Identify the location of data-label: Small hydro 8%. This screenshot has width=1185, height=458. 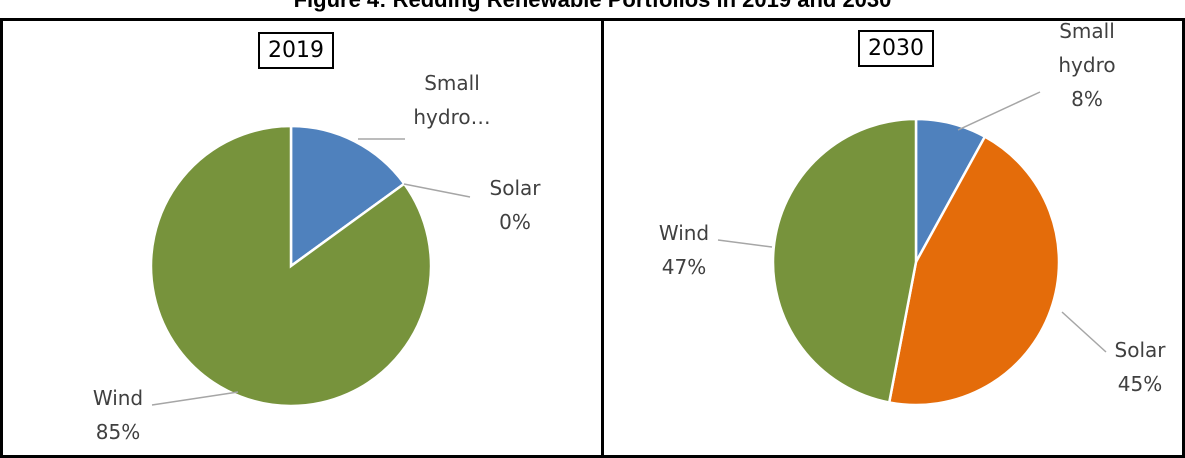
(1087, 65).